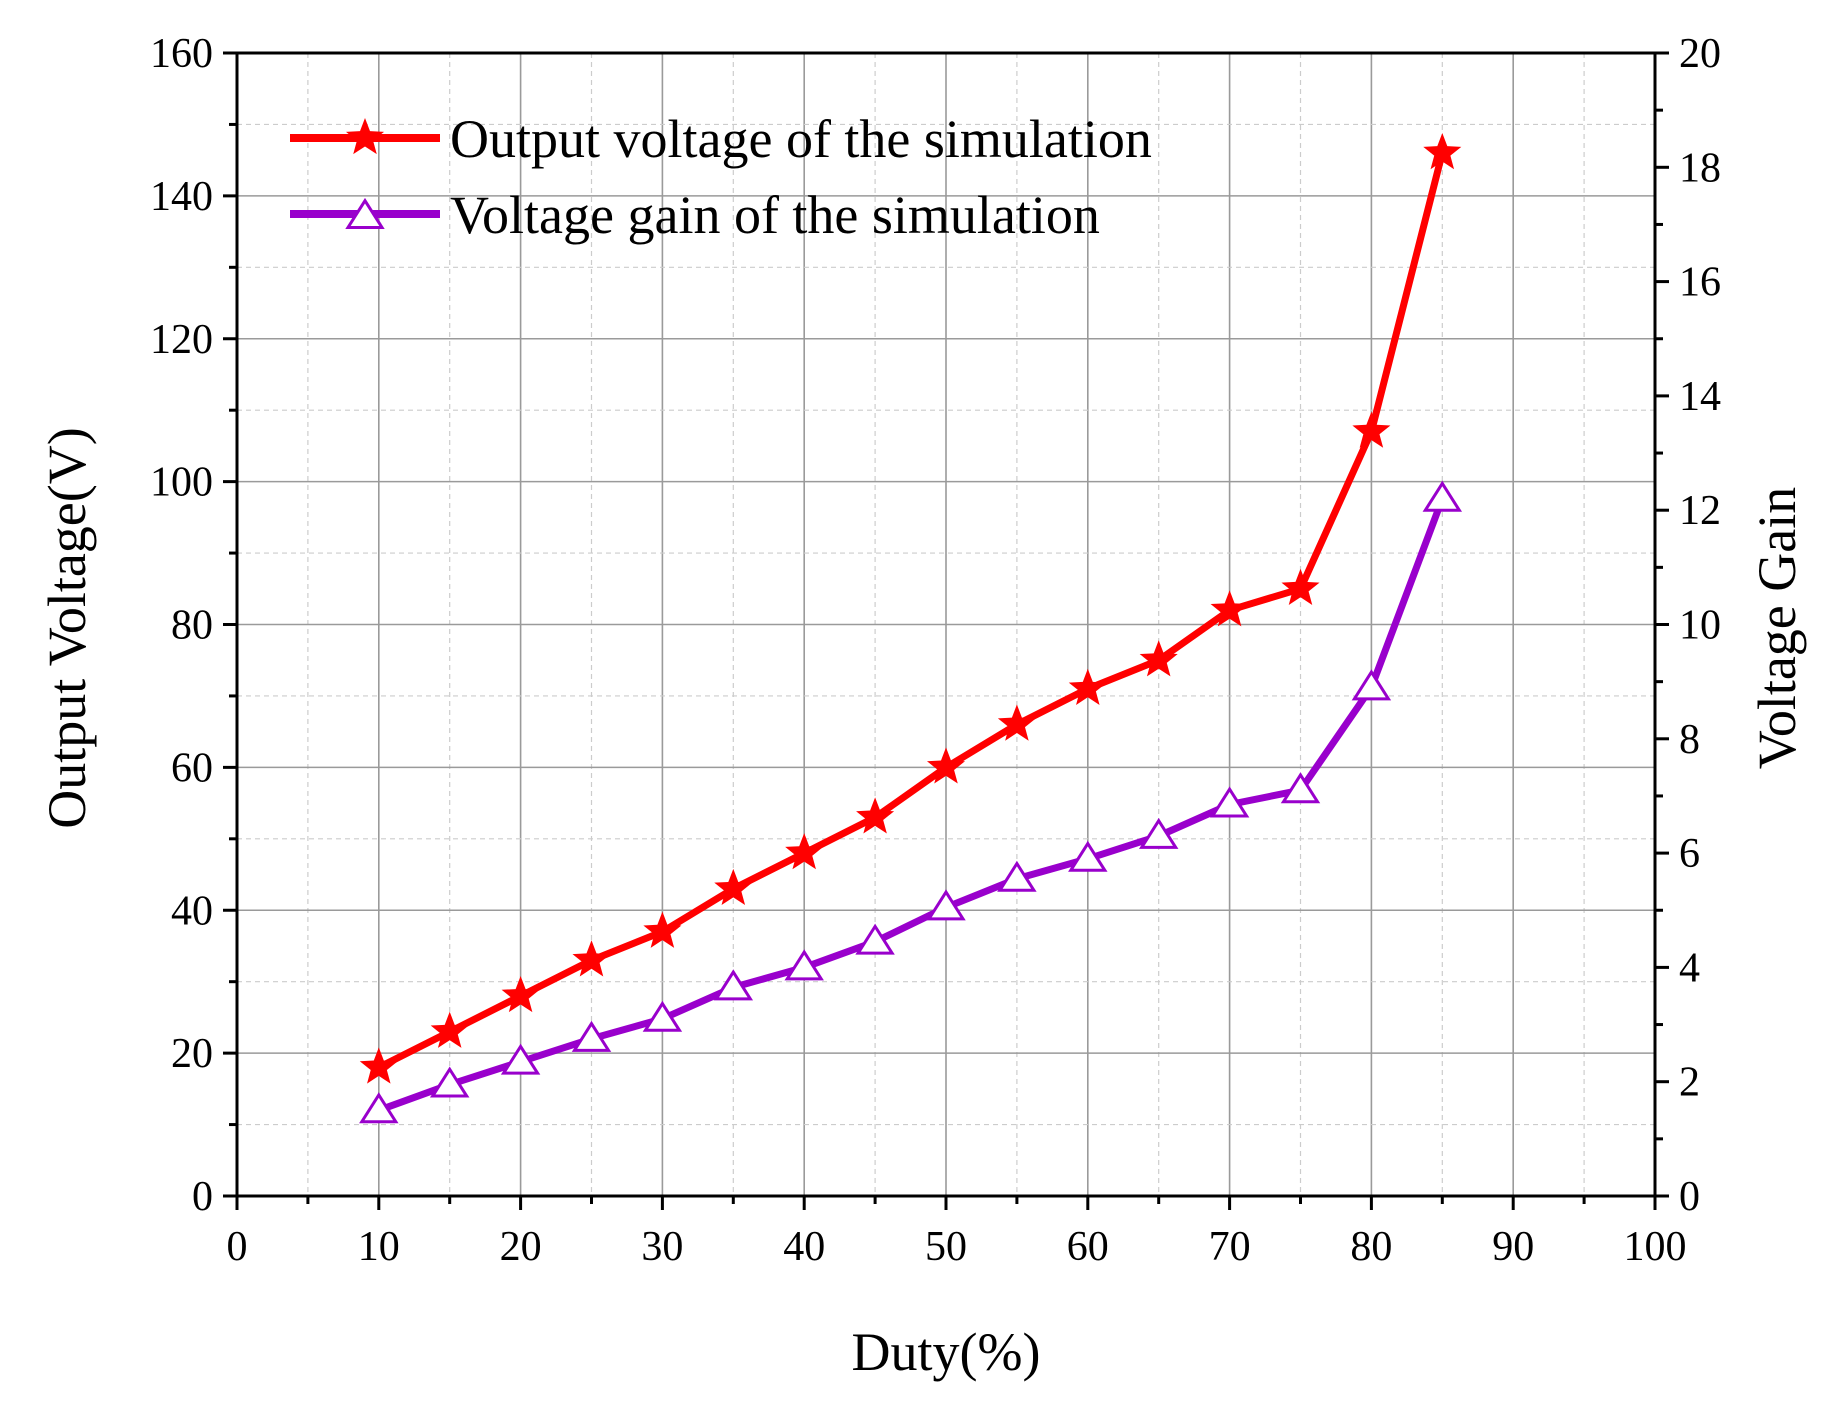 Image resolution: width=1833 pixels, height=1415 pixels. I want to click on y-right-tick-label: 2, so click(1689, 1083).